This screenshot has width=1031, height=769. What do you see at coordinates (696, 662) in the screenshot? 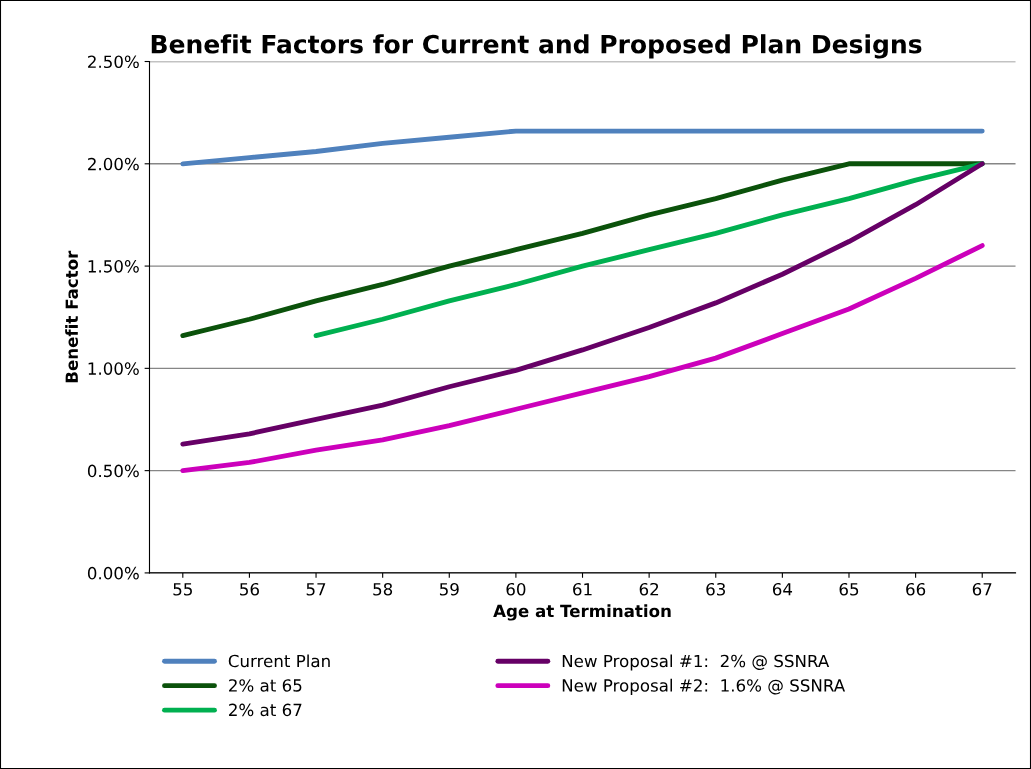
I see `legend-label: New Proposal #1: 2% @ SSNRA` at bounding box center [696, 662].